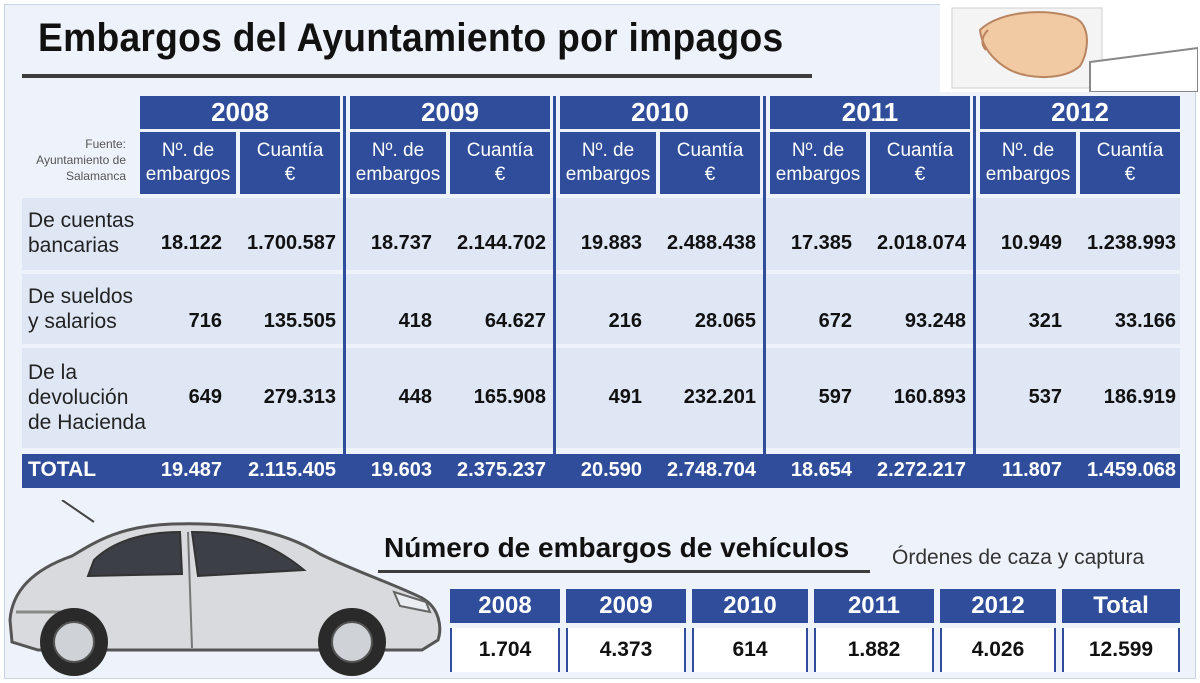 This screenshot has height=683, width=1200. Describe the element at coordinates (625, 397) in the screenshot. I see `table-cell: 491` at that location.